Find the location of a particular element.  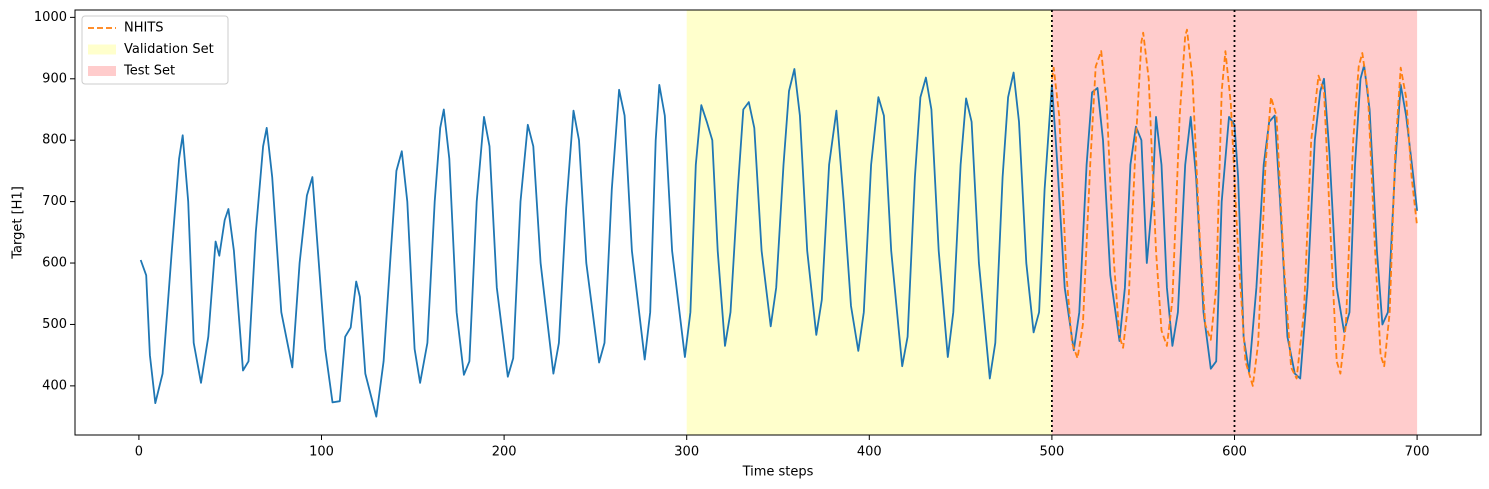

y-axis-label: Target [H1] is located at coordinates (18, 223).